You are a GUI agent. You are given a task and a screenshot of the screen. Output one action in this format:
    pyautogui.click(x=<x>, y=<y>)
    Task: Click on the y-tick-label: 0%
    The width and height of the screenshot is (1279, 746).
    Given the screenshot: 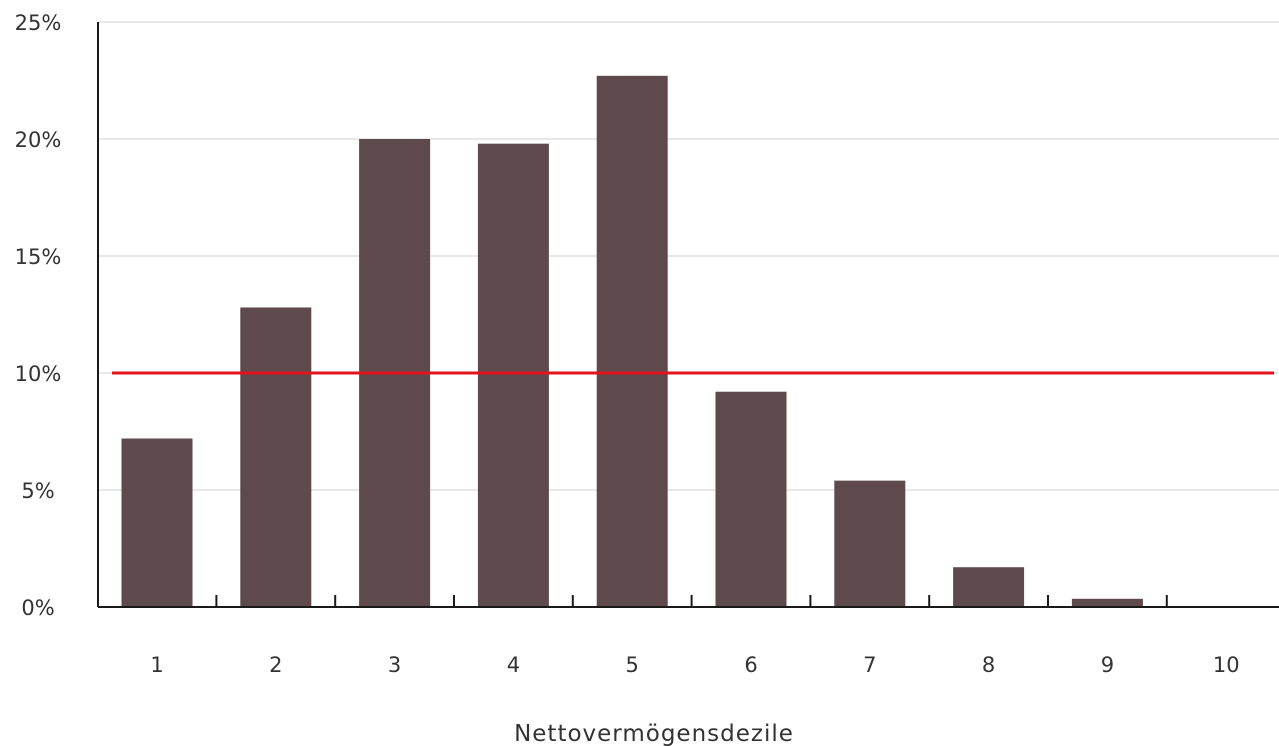 What is the action you would take?
    pyautogui.click(x=37, y=608)
    